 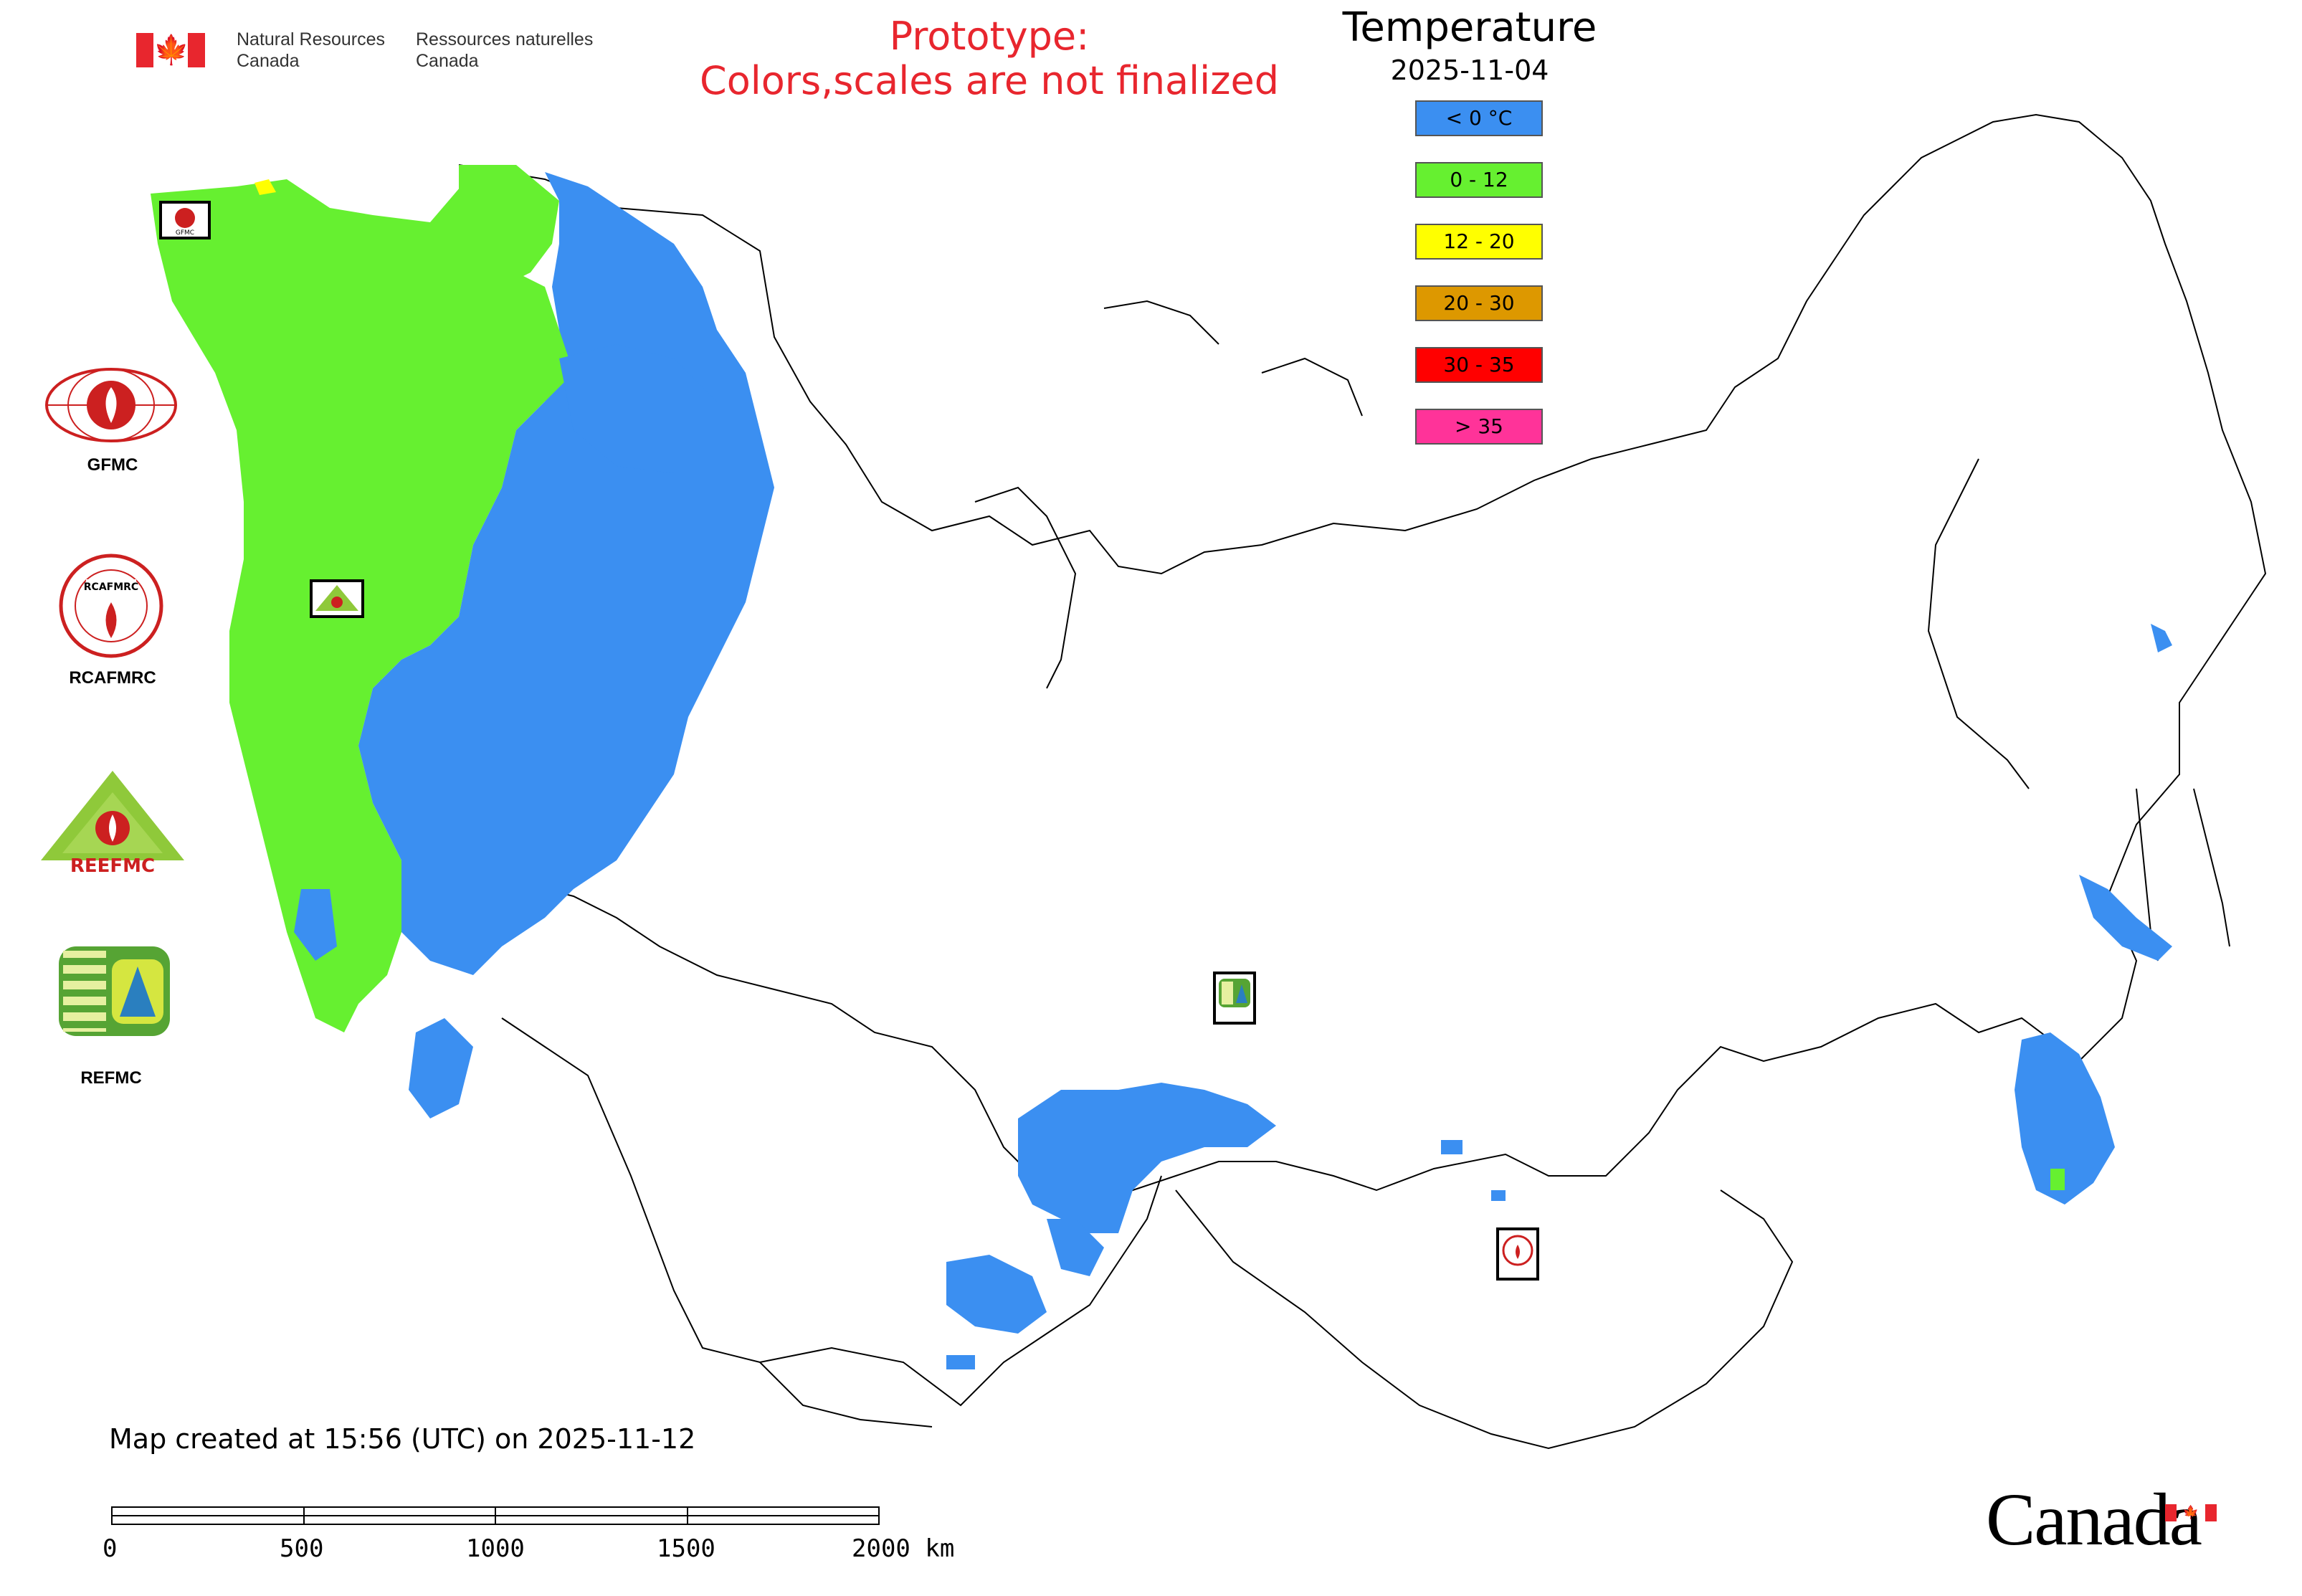 I want to click on legend-date: 2025-11-04, so click(x=1470, y=70).